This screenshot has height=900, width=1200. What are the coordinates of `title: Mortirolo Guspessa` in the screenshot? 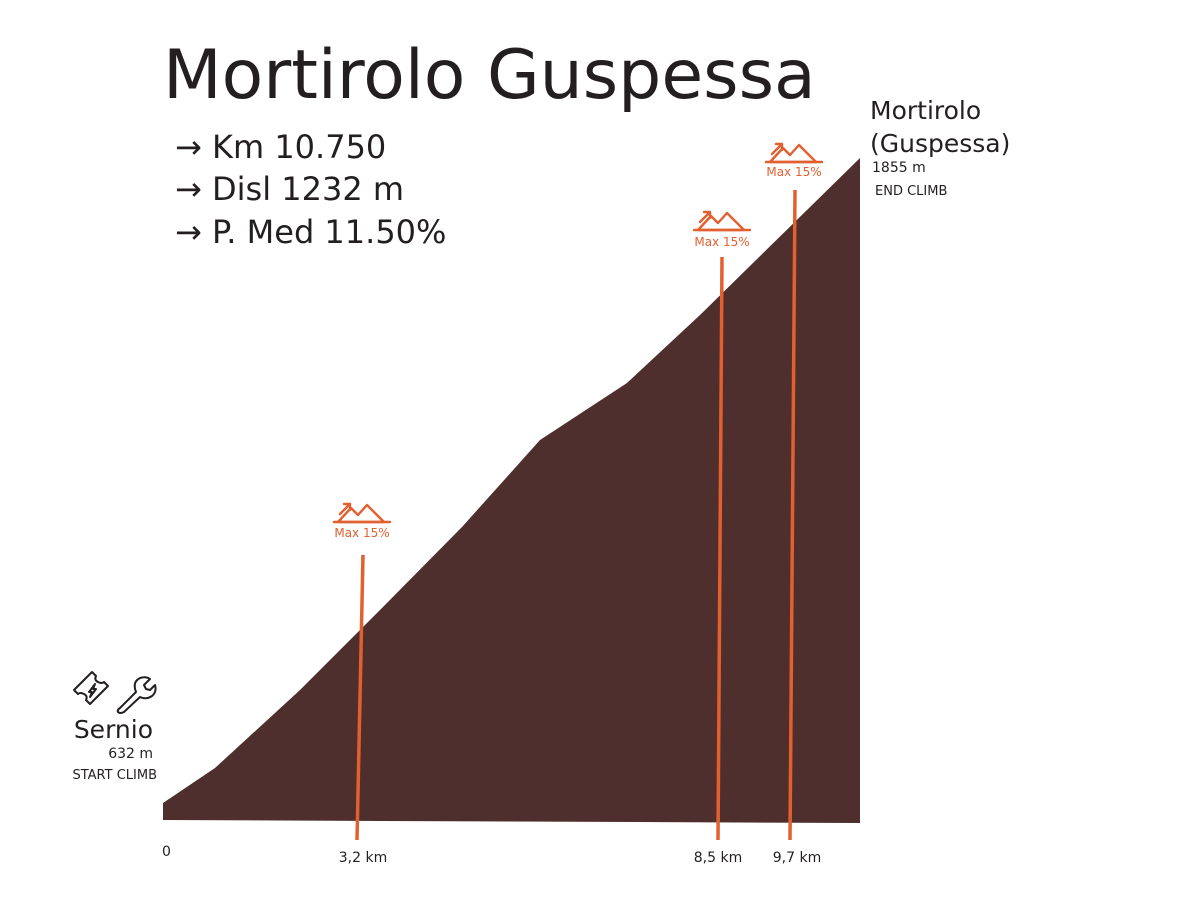 It's located at (489, 75).